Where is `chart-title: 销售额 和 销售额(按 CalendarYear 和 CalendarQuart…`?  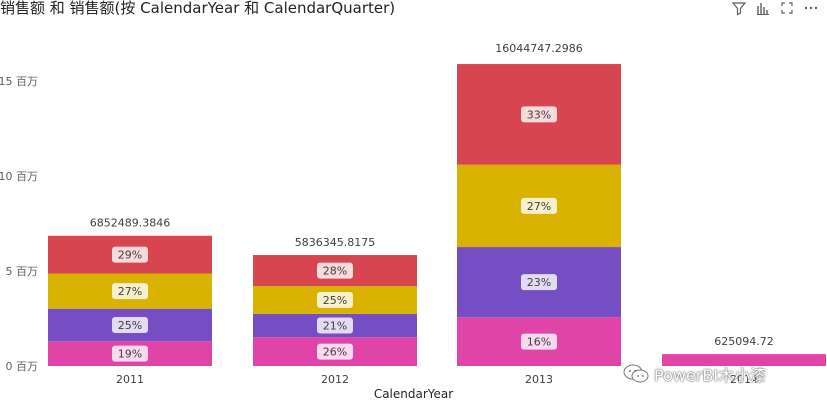 chart-title: 销售额 和 销售额(按 CalendarYear 和 CalendarQuart… is located at coordinates (198, 8).